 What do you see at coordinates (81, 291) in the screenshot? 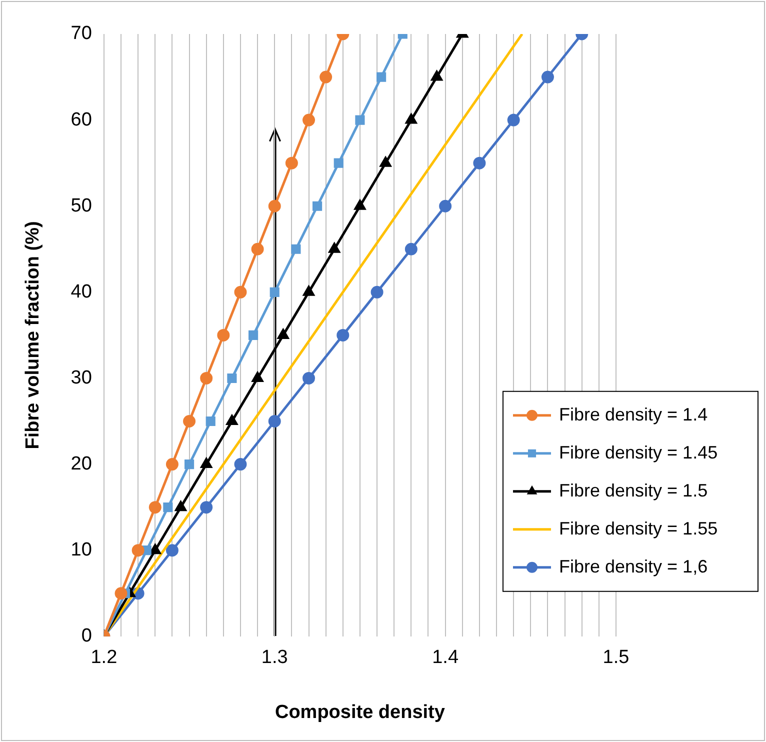
I see `y-tick-label: 40` at bounding box center [81, 291].